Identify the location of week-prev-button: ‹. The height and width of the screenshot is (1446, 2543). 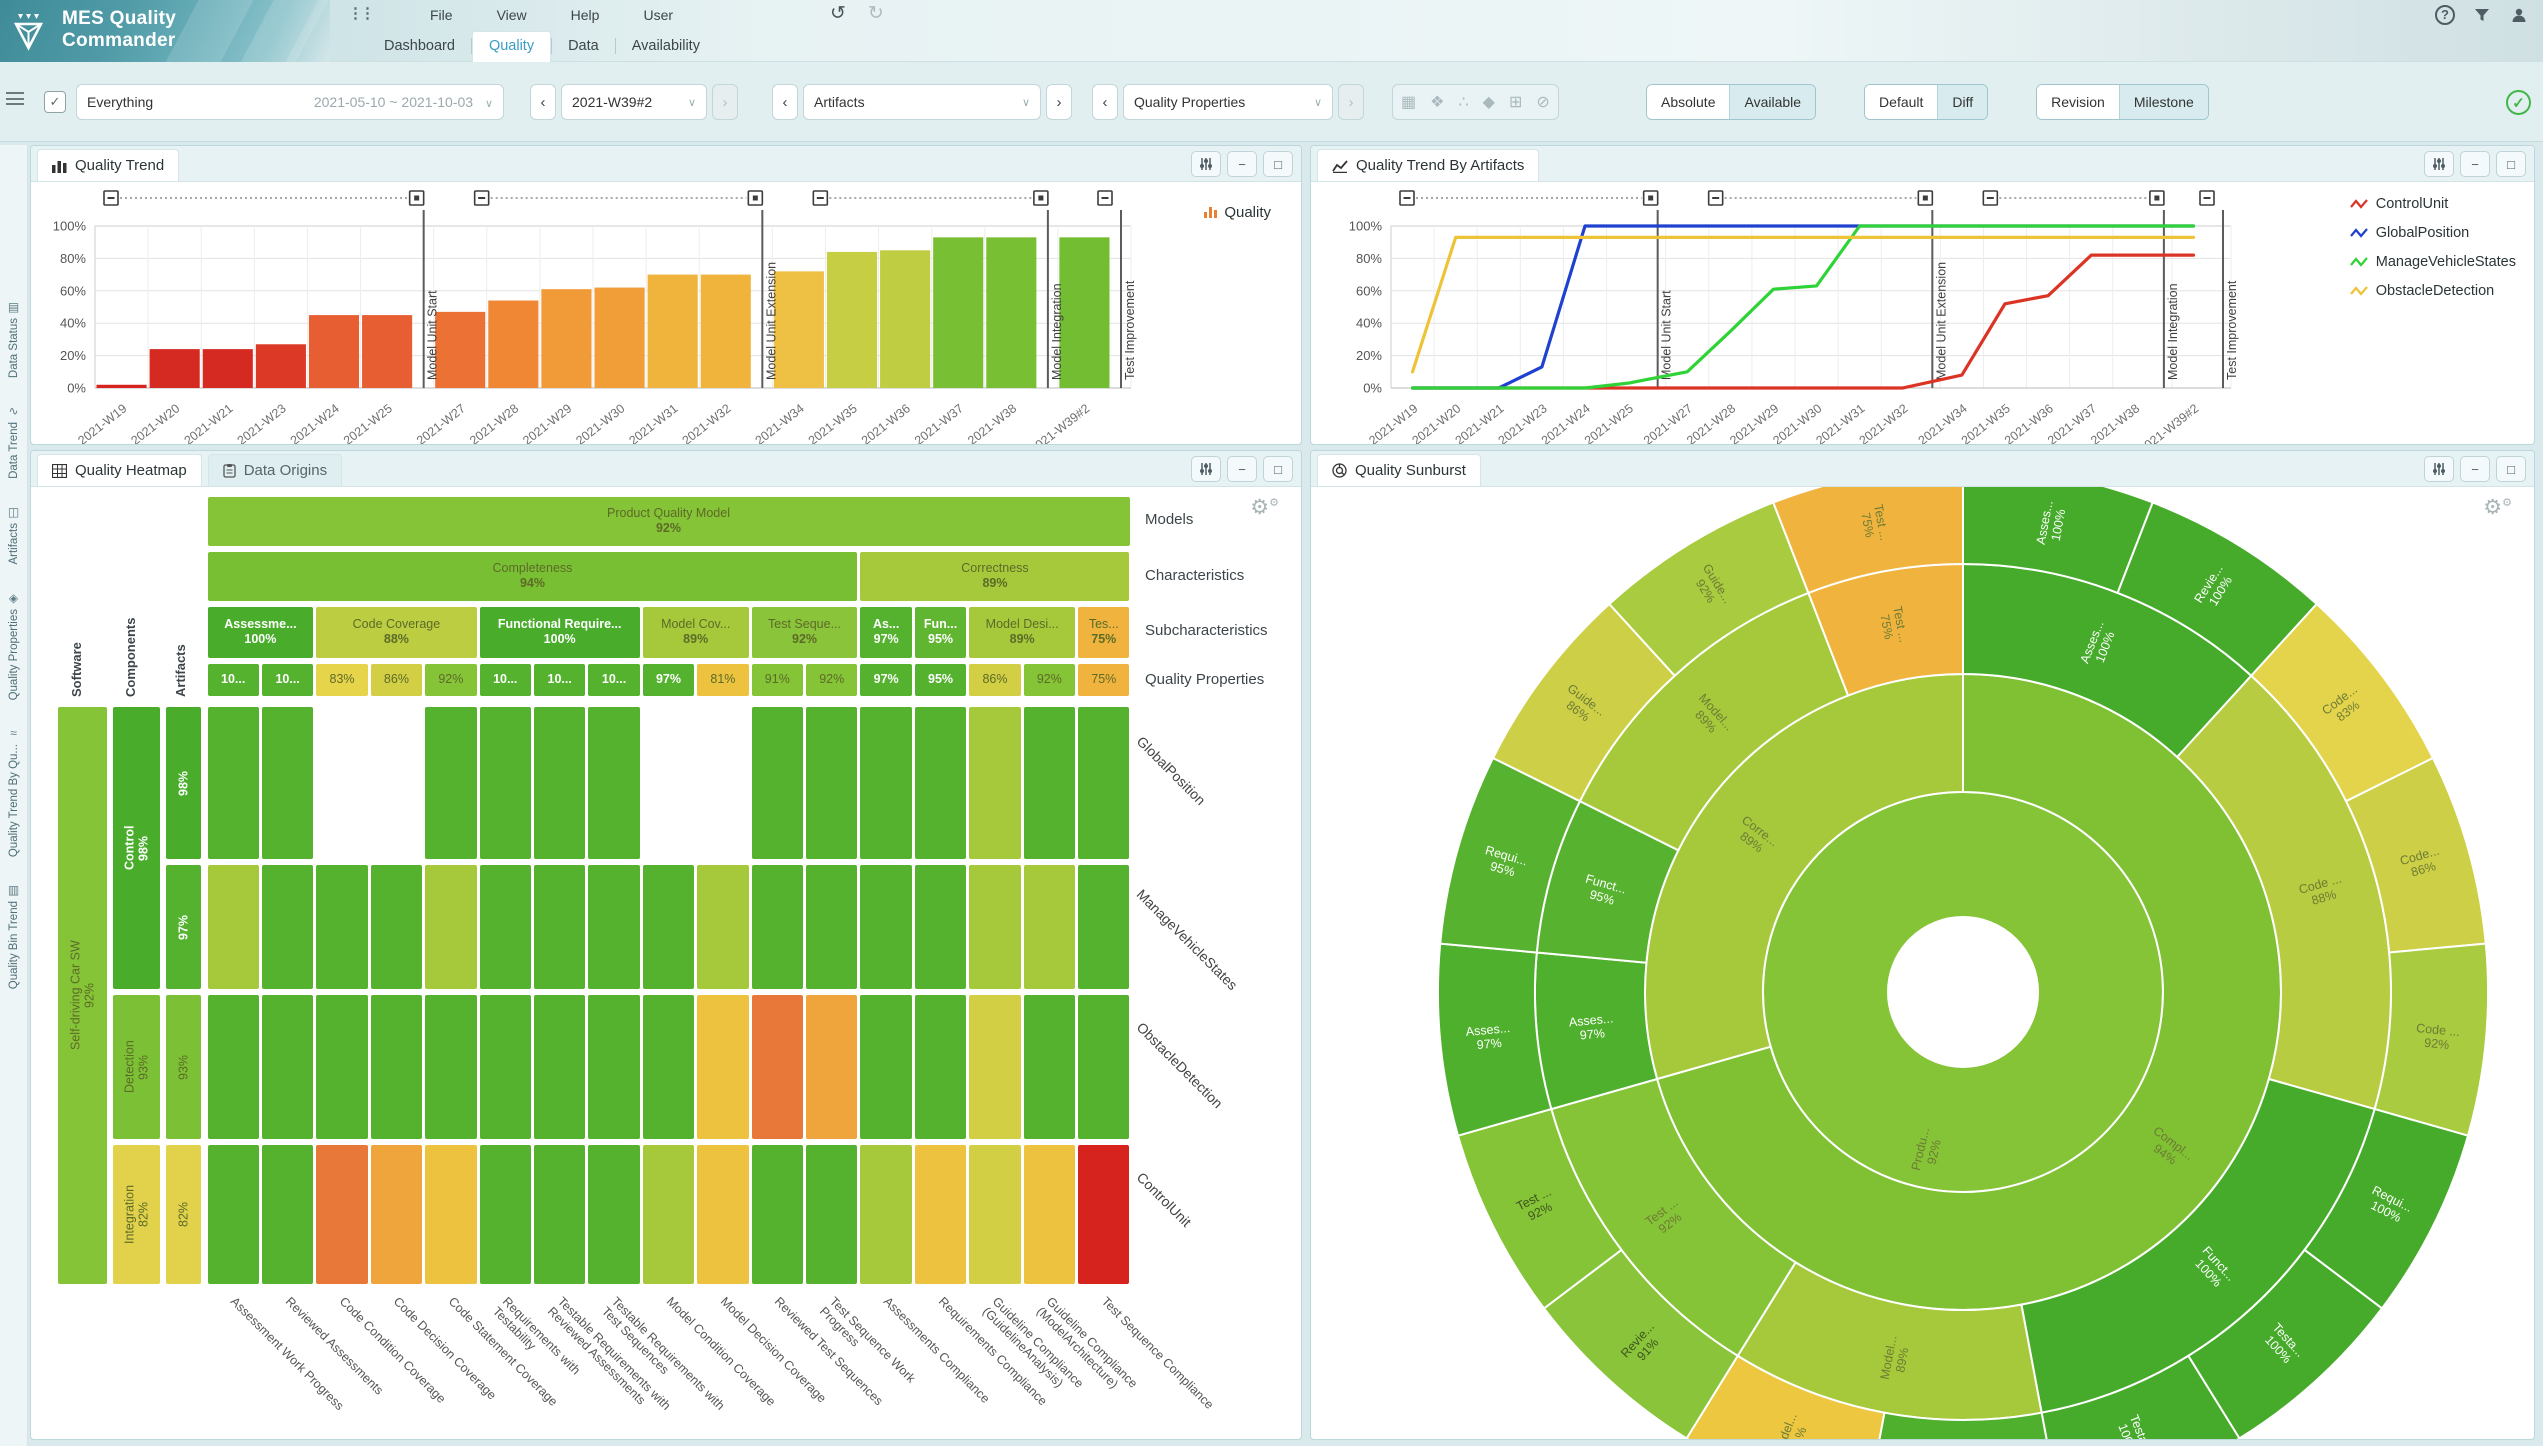
(543, 102).